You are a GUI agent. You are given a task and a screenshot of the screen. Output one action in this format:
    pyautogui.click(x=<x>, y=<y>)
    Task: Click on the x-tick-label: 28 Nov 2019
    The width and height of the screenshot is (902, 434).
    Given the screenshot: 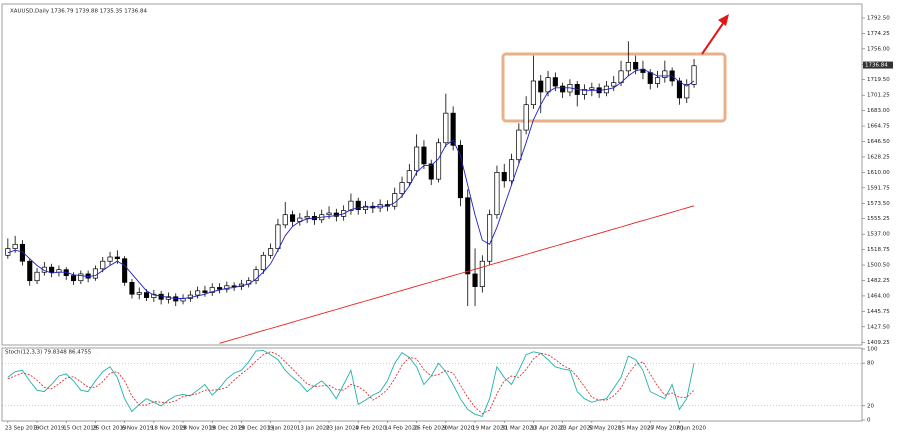 What is the action you would take?
    pyautogui.click(x=198, y=429)
    